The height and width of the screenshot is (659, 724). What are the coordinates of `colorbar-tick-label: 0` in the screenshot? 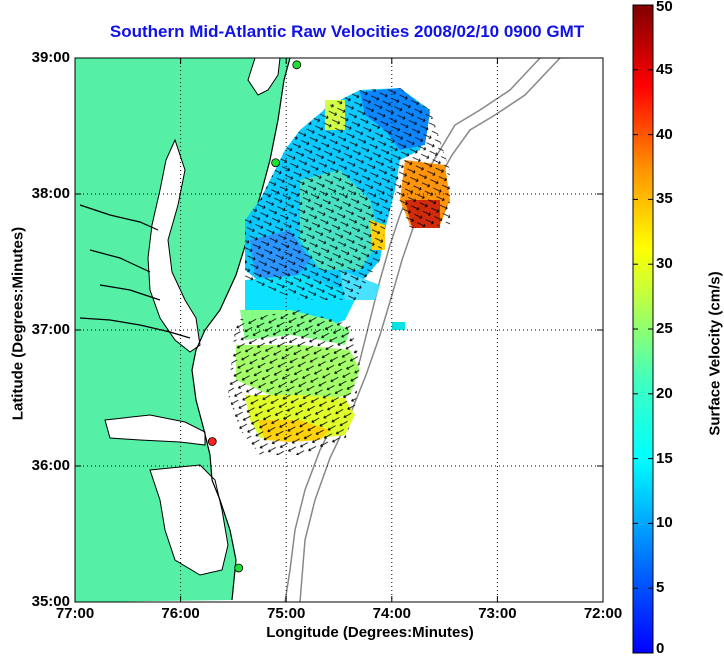 It's located at (660, 648).